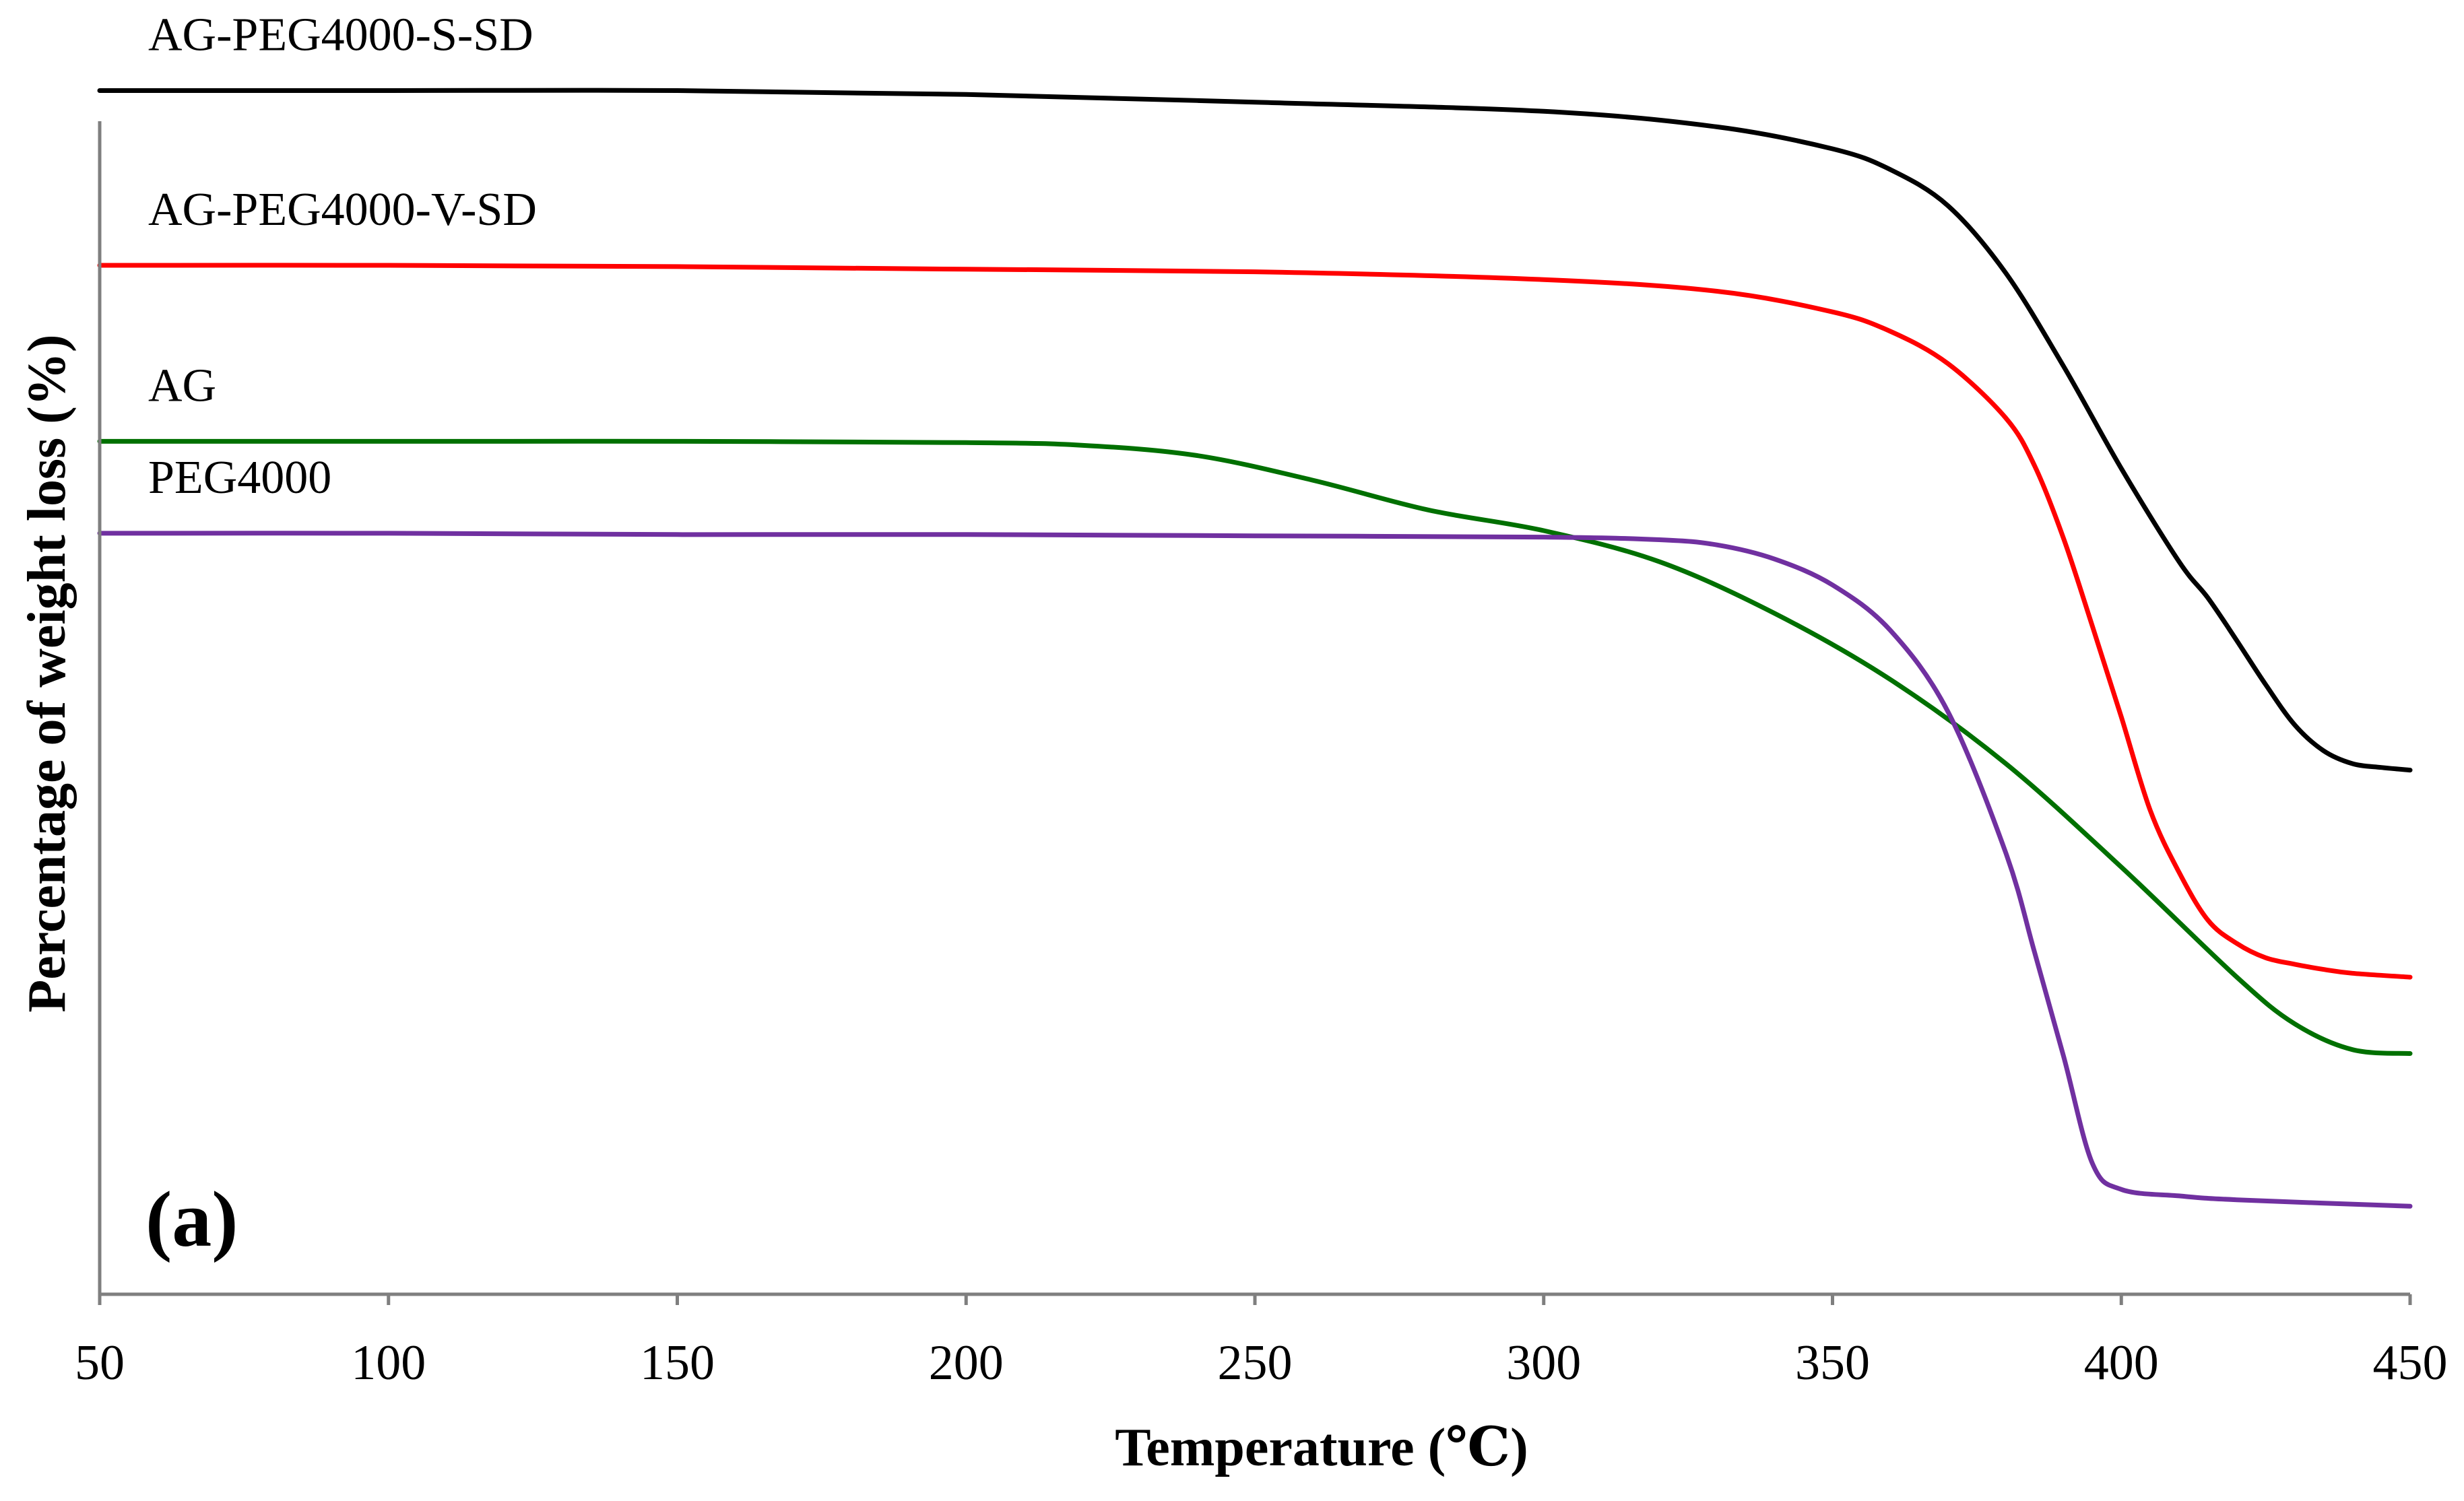 The width and height of the screenshot is (2464, 1501). I want to click on x-tick-label: 450, so click(2410, 1363).